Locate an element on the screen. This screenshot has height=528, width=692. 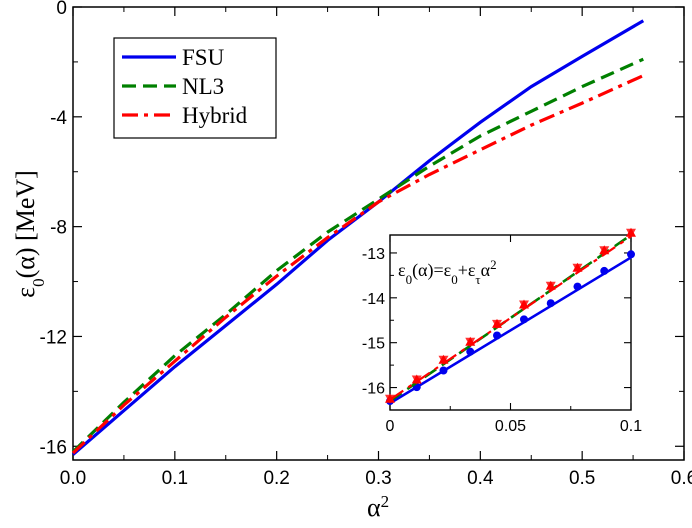
x-tick-label: 0.2 is located at coordinates (276, 478).